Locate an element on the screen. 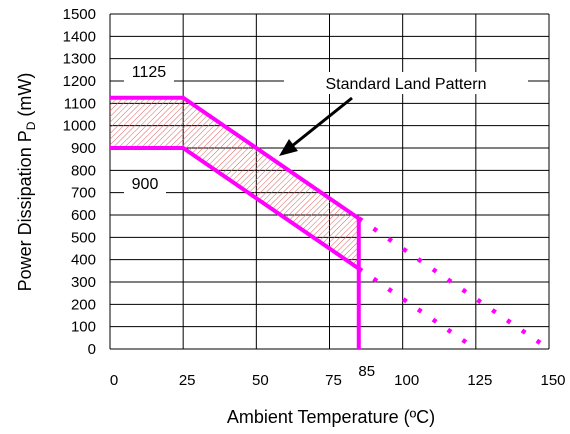  x-tick-label: 150 is located at coordinates (552, 380).